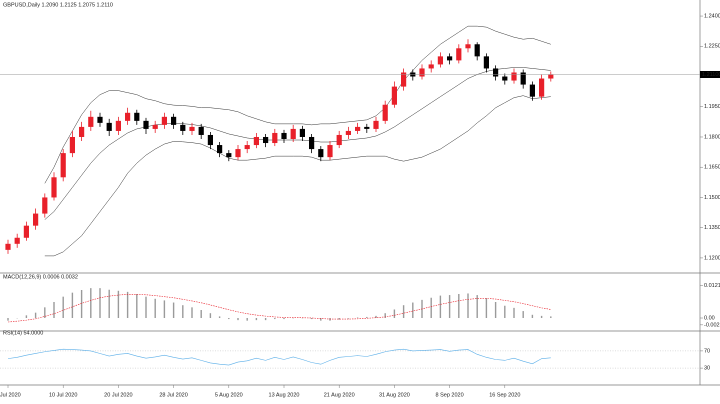 The image size is (720, 404). What do you see at coordinates (58, 5) in the screenshot?
I see `panel-title: GBPUSD,Daily 1.2090 1.2125 1.2075 1.2110` at bounding box center [58, 5].